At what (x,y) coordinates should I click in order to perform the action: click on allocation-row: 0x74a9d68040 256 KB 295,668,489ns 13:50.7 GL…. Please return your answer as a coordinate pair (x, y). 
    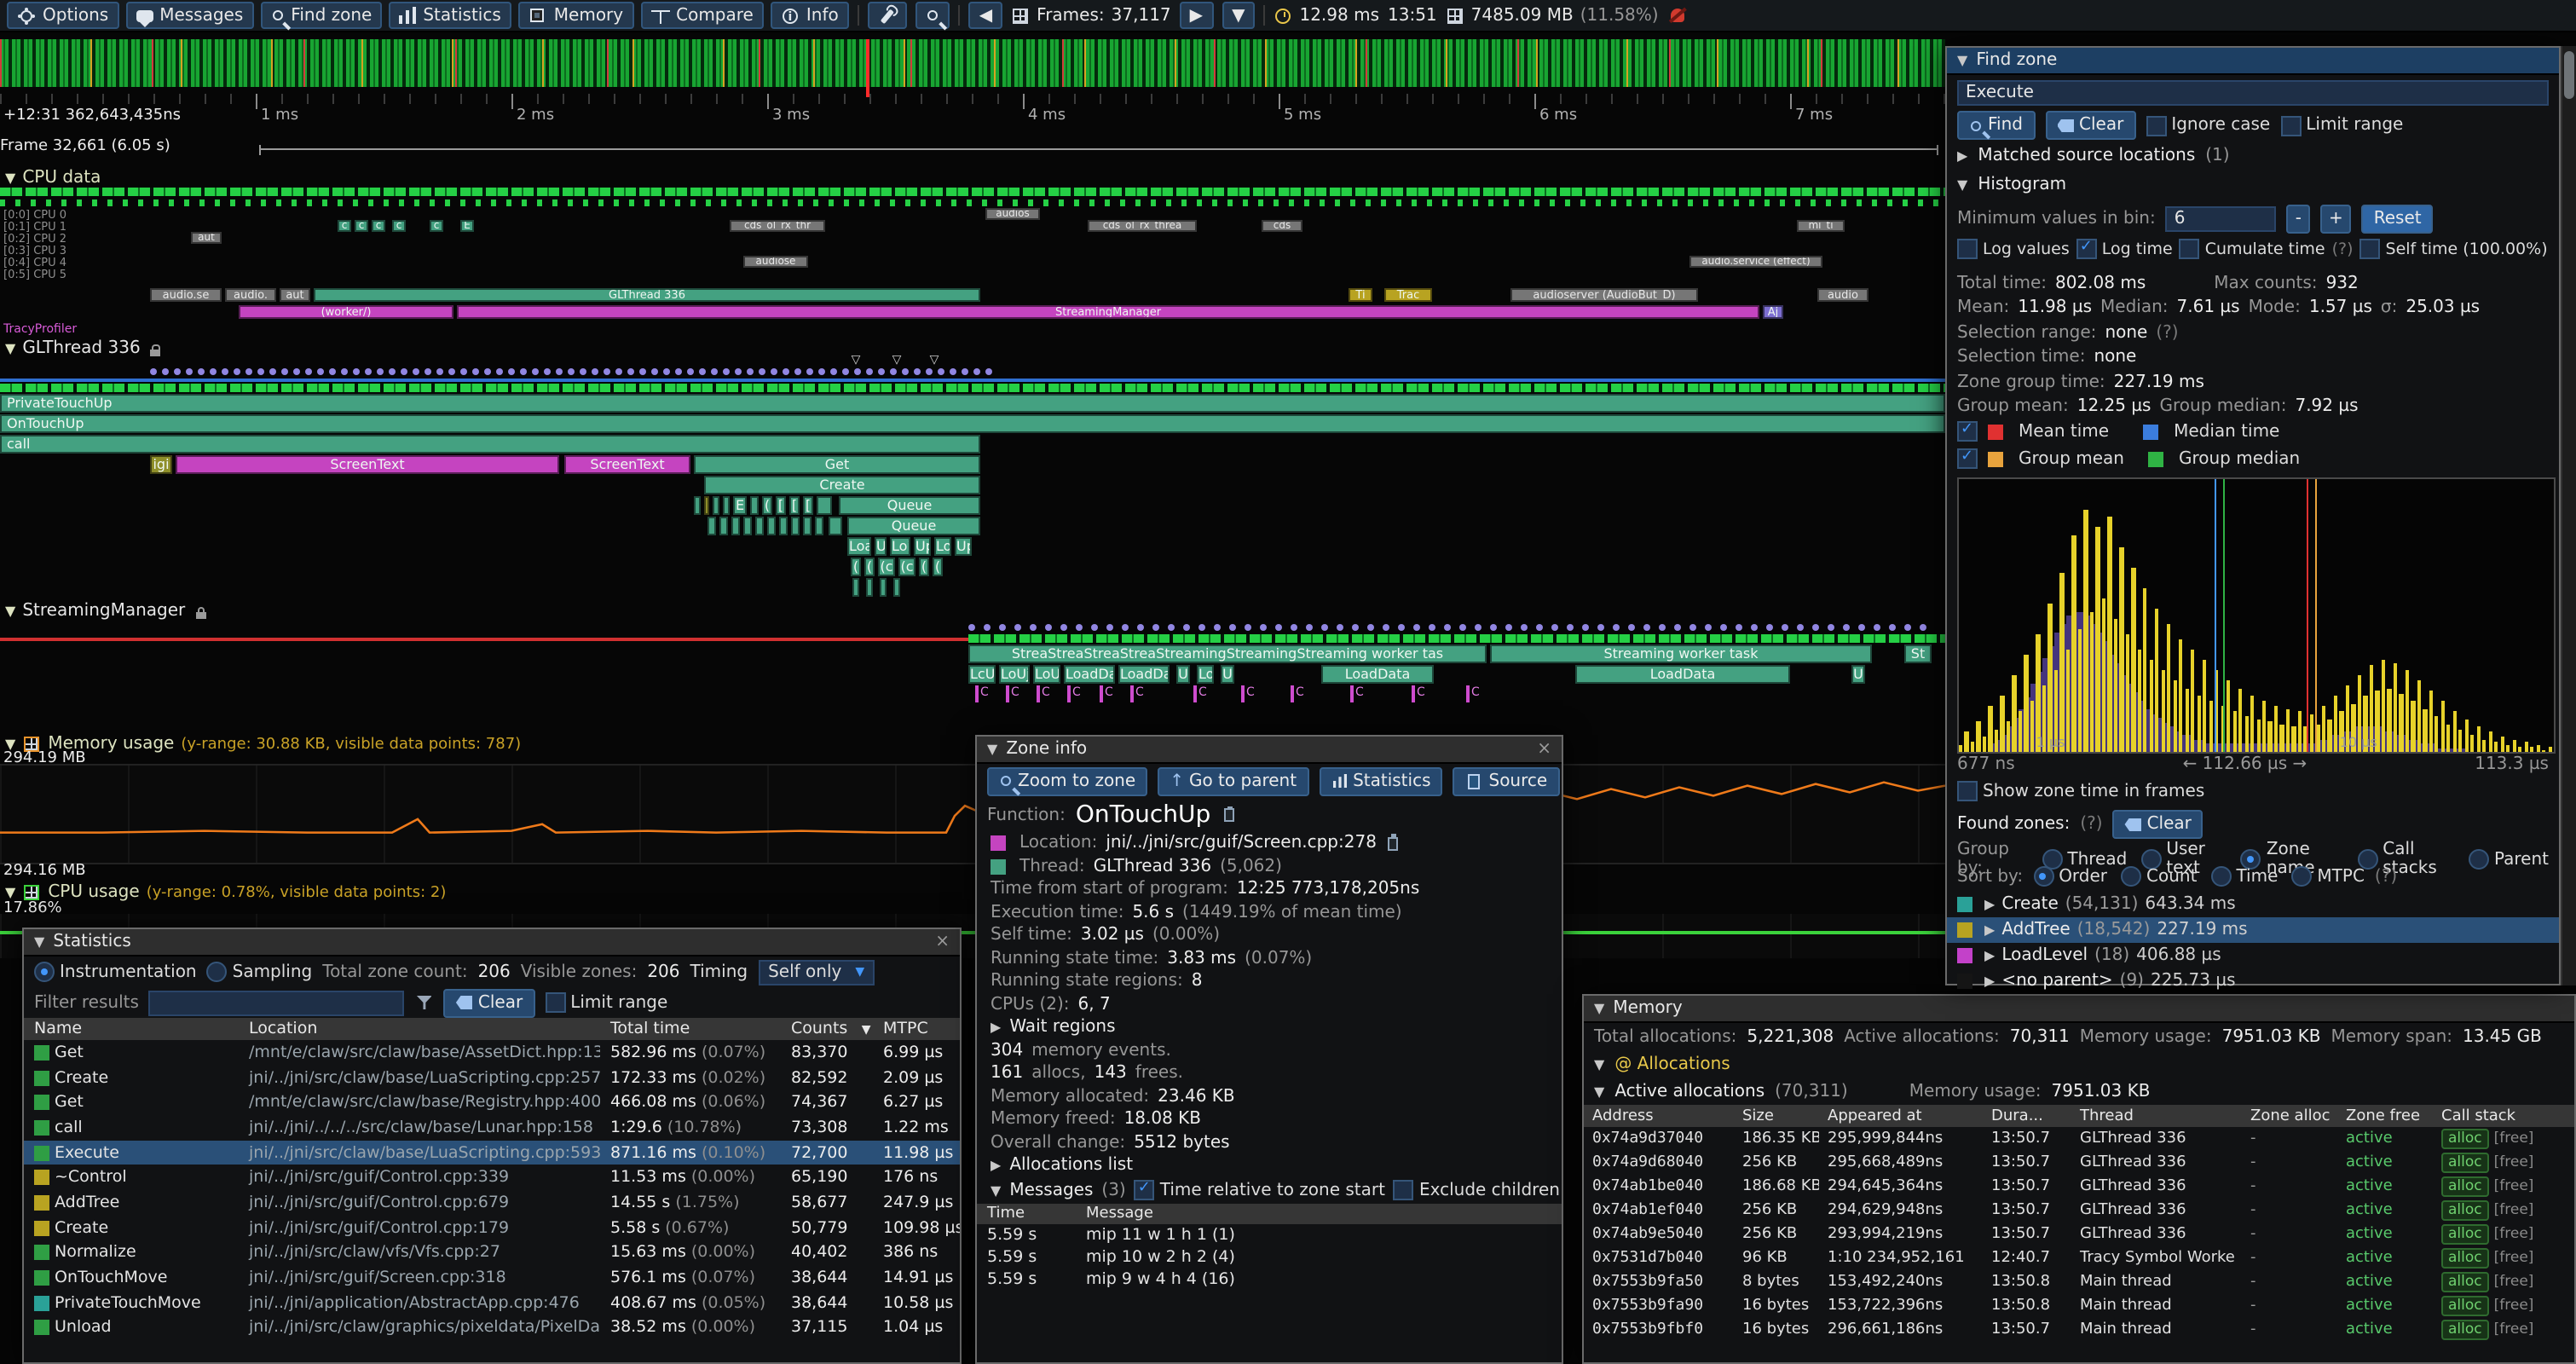
    Looking at the image, I should click on (2063, 1163).